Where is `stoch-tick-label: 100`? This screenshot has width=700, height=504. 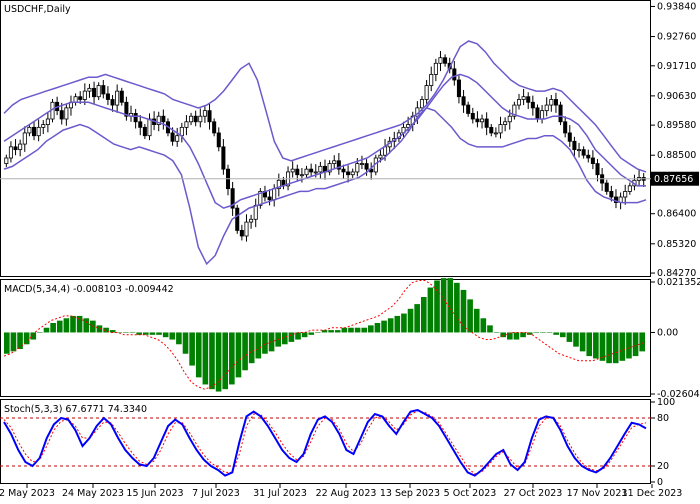 stoch-tick-label: 100 is located at coordinates (666, 402).